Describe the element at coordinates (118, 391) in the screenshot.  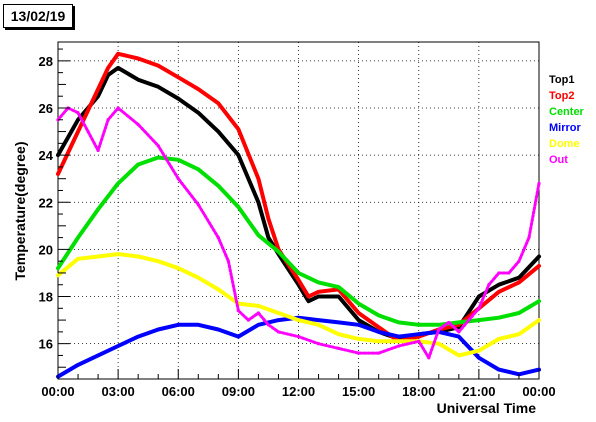
I see `x-tick-label: 03:00` at that location.